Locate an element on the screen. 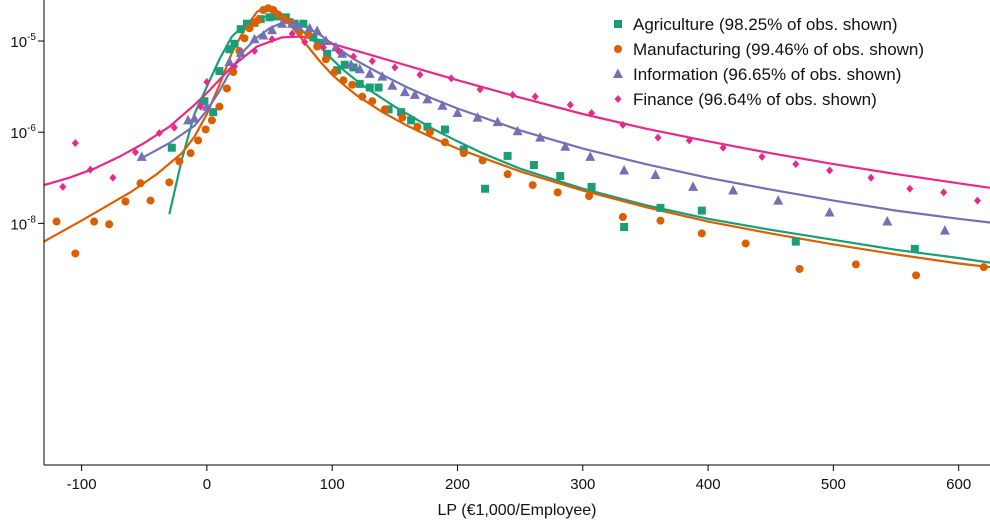 The image size is (990, 526). x-tick-label: 200 is located at coordinates (457, 484).